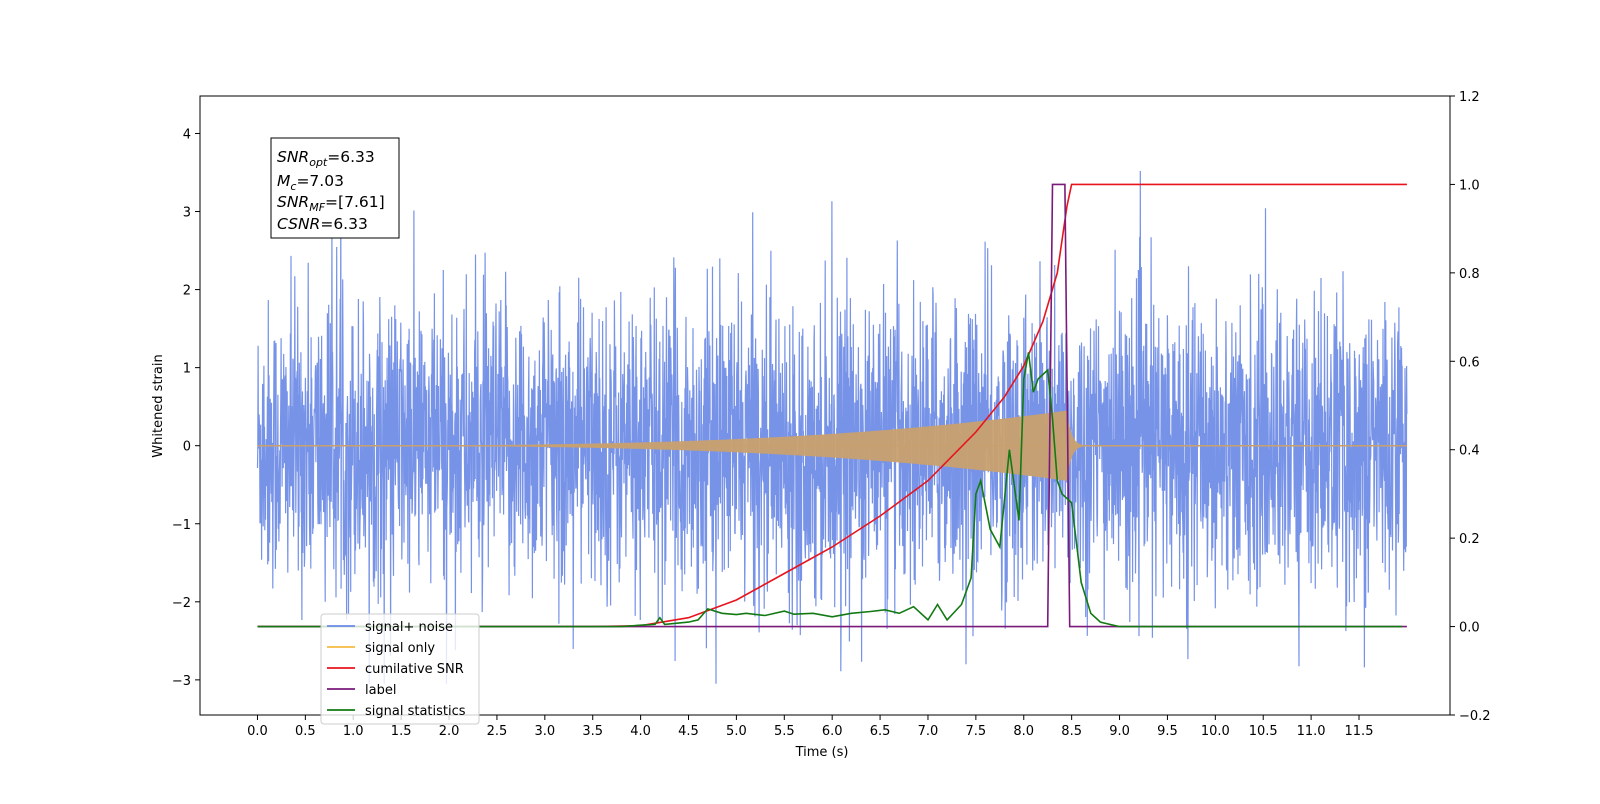 This screenshot has height=804, width=1600. What do you see at coordinates (415, 711) in the screenshot?
I see `legend-label: signal statistics` at bounding box center [415, 711].